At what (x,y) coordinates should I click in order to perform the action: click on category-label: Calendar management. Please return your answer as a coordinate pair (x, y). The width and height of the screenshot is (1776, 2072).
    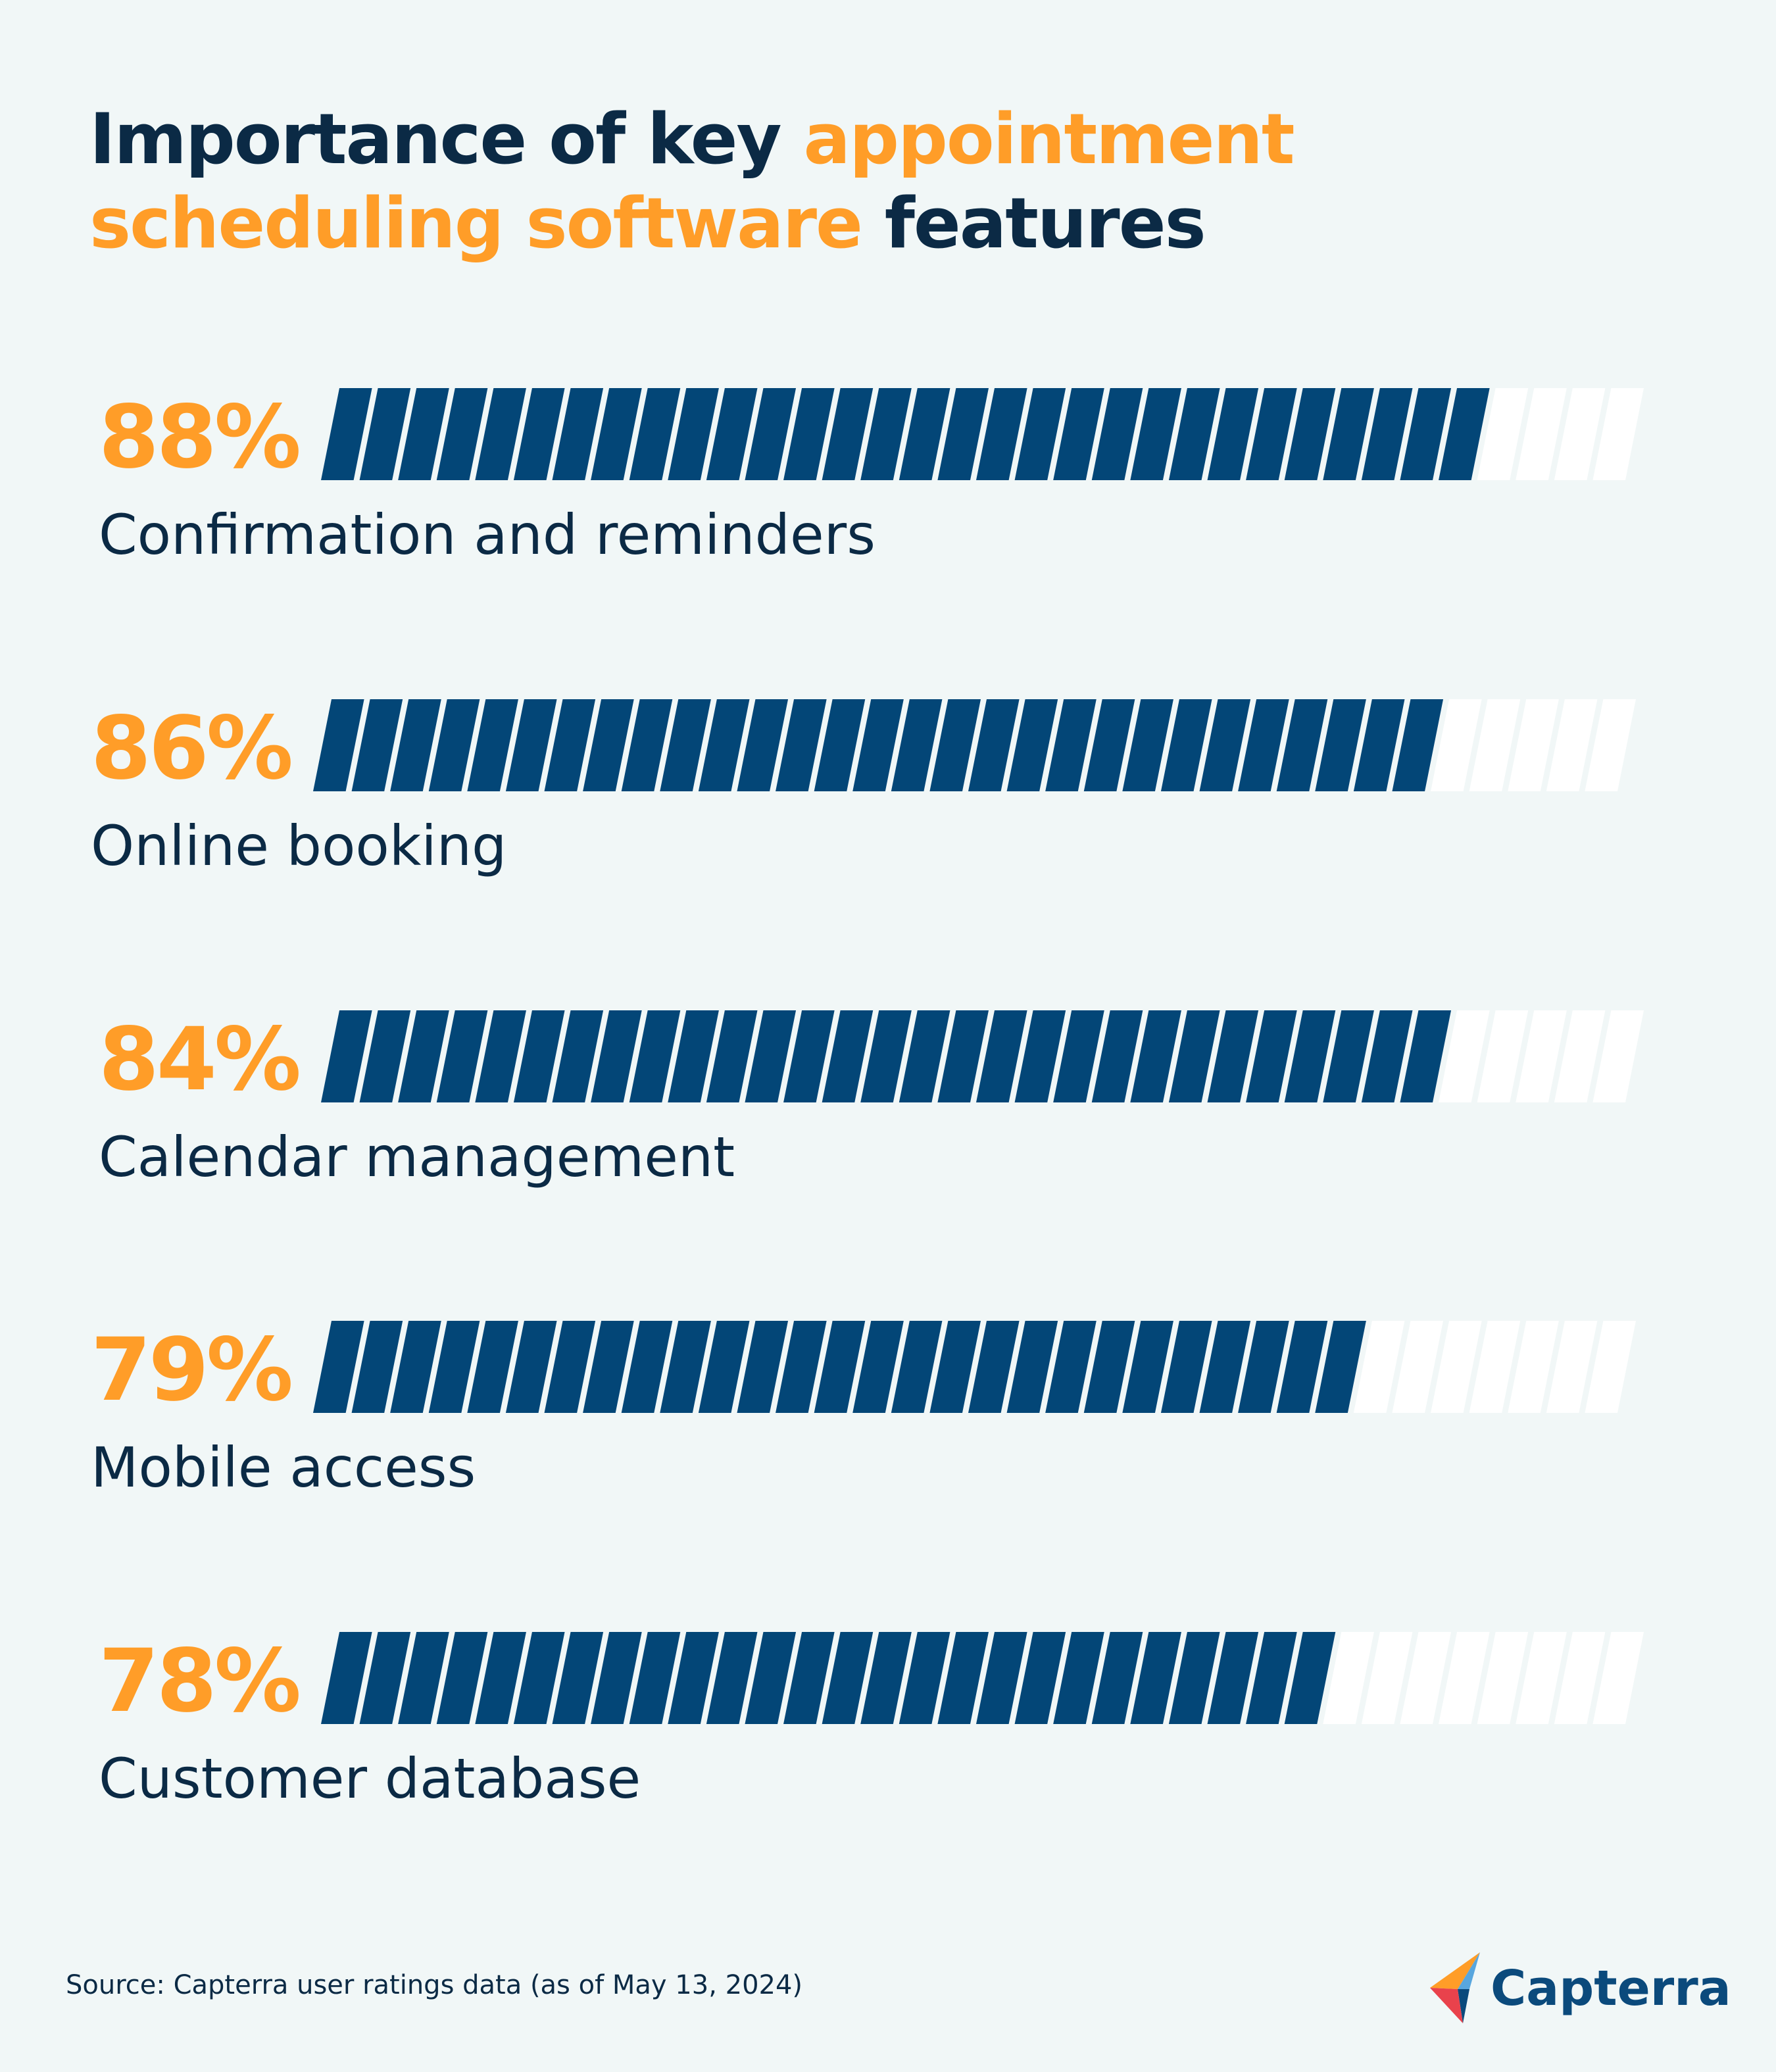
    Looking at the image, I should click on (417, 1157).